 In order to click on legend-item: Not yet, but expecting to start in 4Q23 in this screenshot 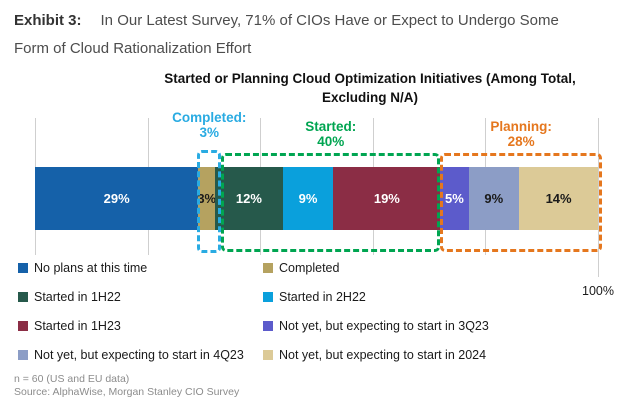, I will do `click(140, 354)`.